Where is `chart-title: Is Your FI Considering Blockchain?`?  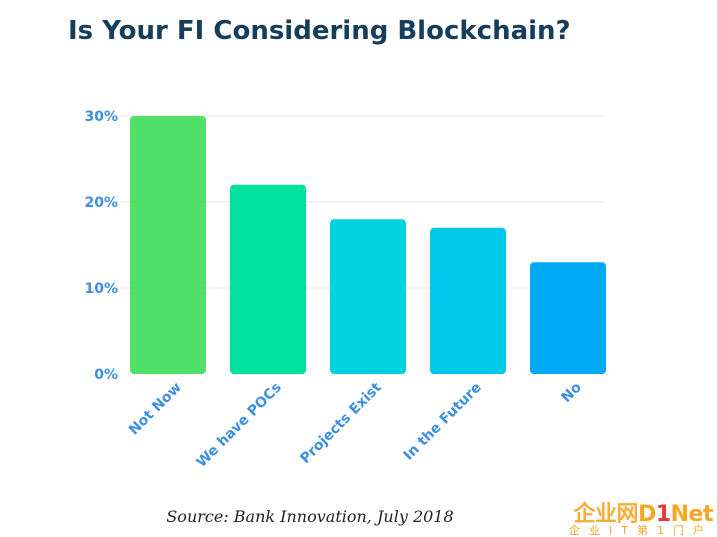 chart-title: Is Your FI Considering Blockchain? is located at coordinates (319, 31).